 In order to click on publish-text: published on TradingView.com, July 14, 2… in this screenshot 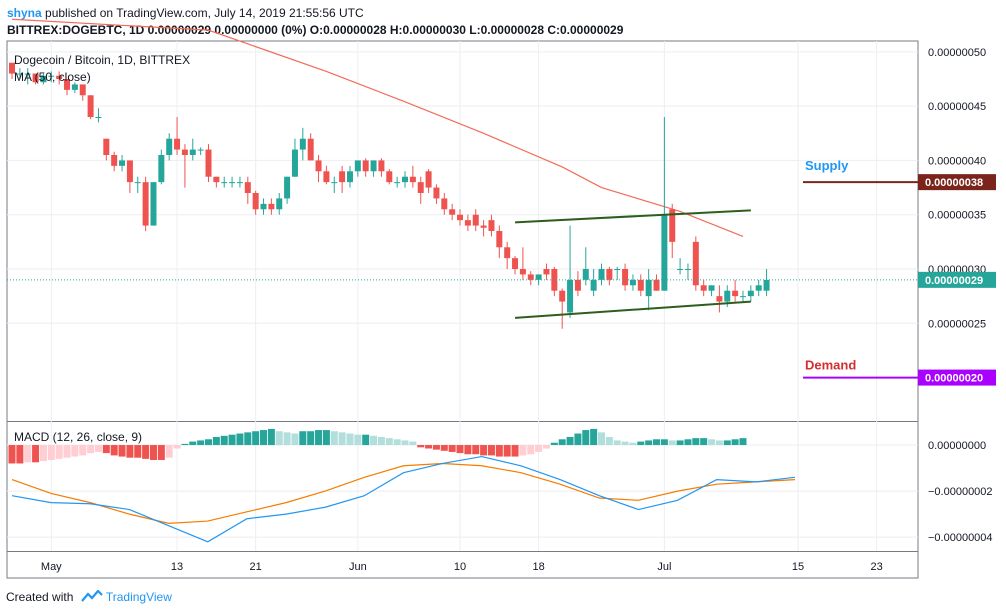, I will do `click(204, 13)`.